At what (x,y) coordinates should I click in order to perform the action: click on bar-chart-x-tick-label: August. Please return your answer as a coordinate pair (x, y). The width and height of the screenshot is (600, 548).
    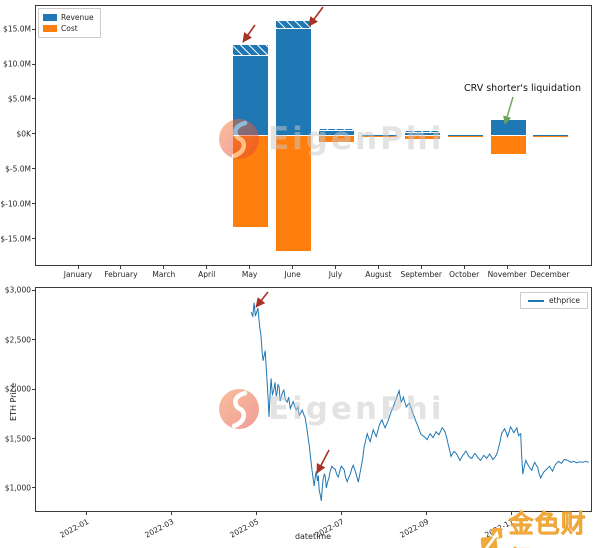
    Looking at the image, I should click on (378, 274).